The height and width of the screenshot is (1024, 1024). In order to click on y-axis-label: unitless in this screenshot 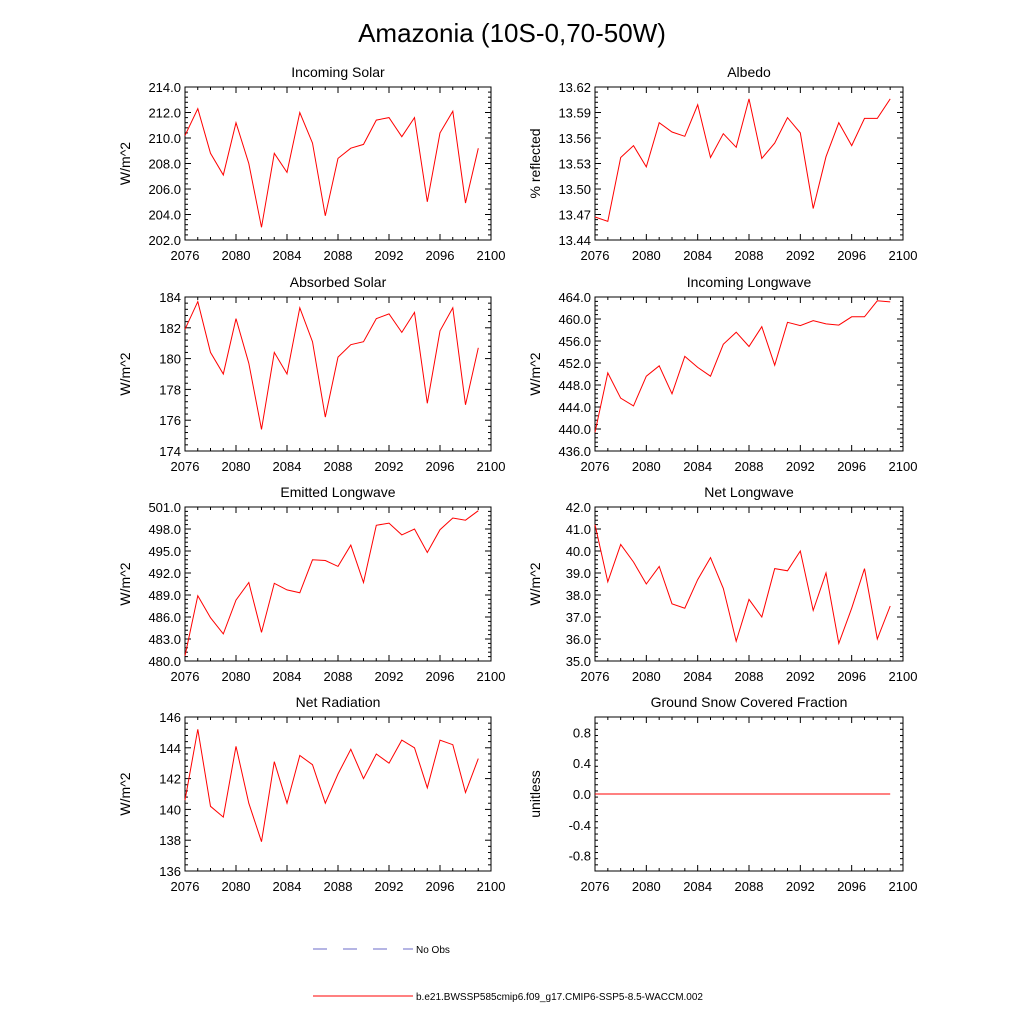, I will do `click(535, 793)`.